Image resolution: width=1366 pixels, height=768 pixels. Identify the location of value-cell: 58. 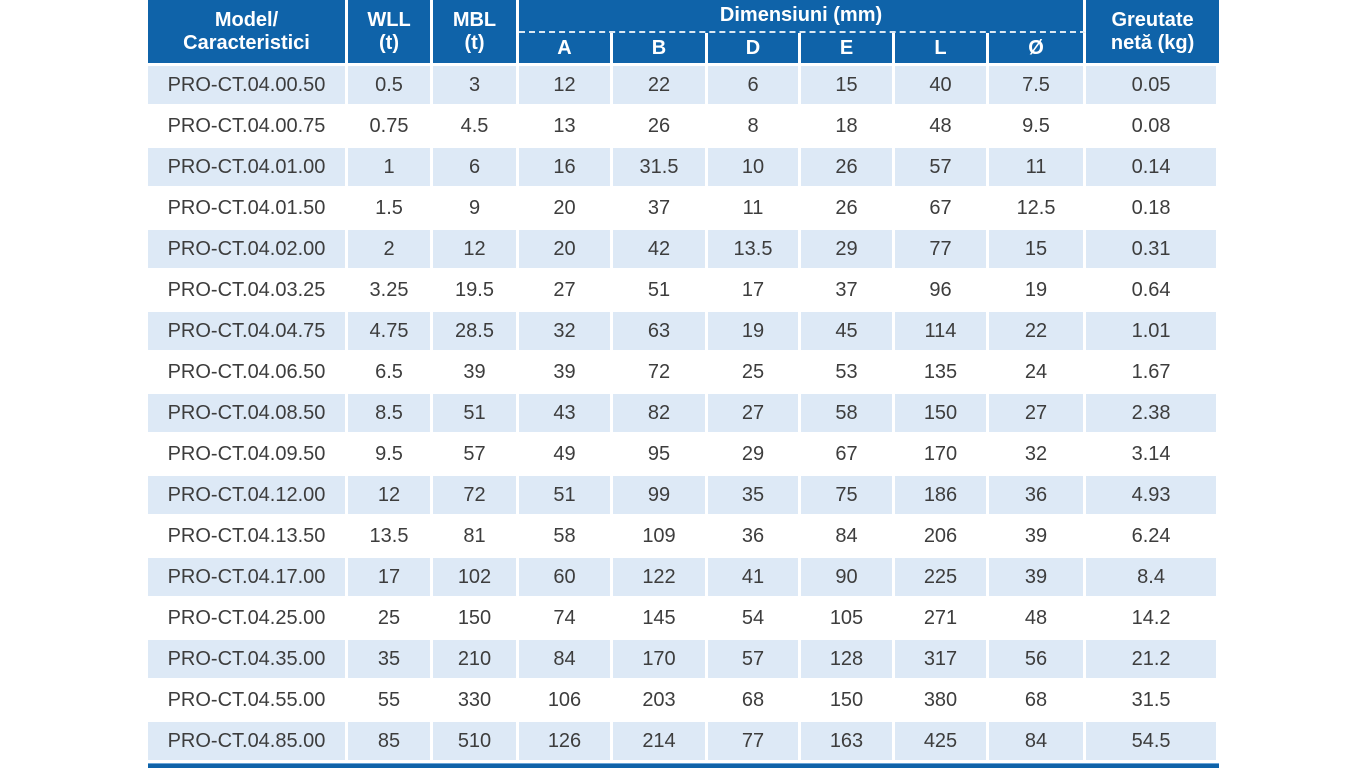
(848, 414).